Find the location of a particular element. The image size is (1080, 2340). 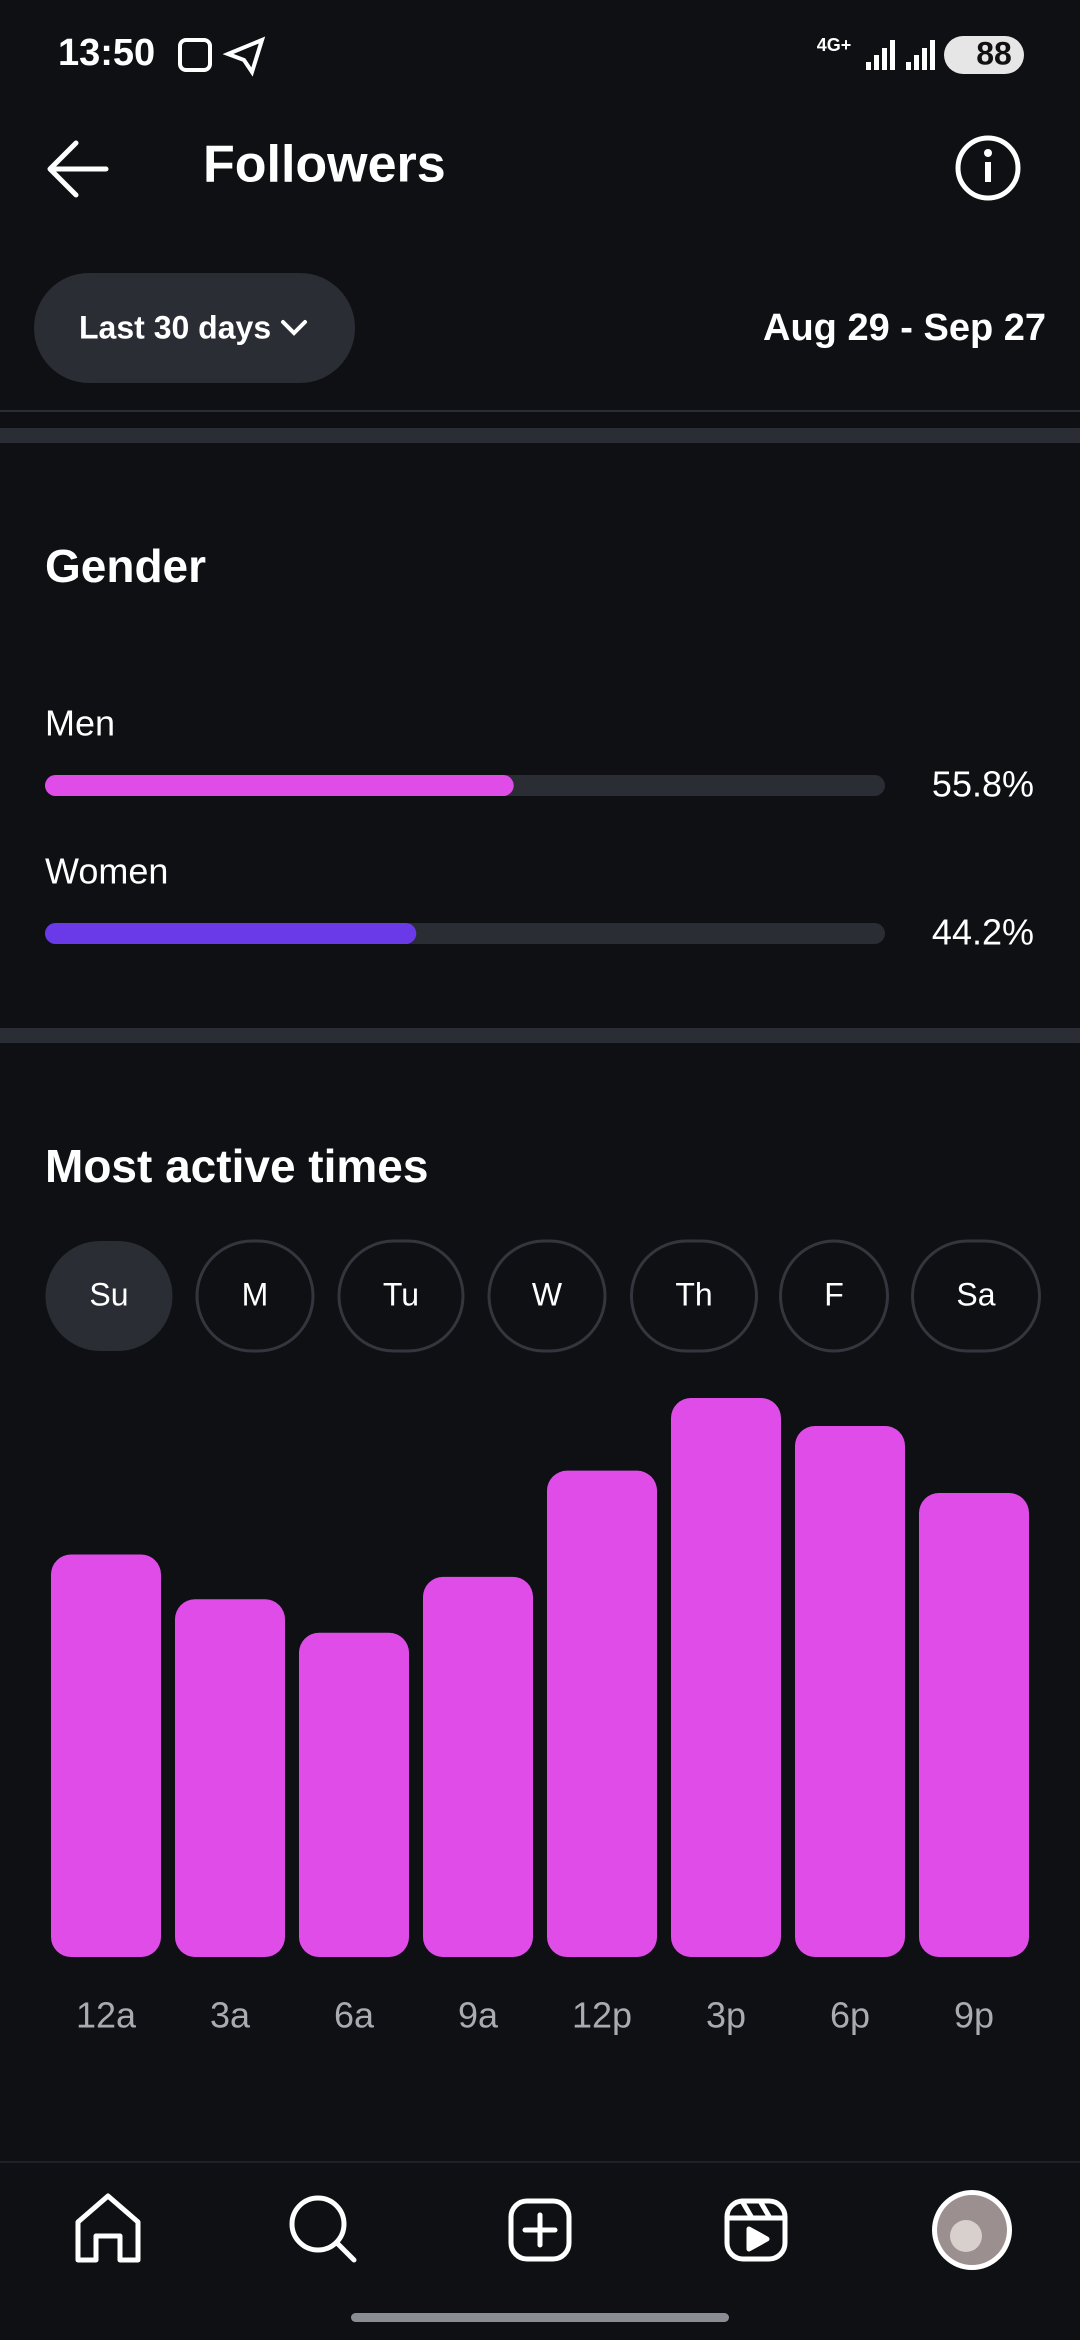

range-selector is located at coordinates (194, 328).